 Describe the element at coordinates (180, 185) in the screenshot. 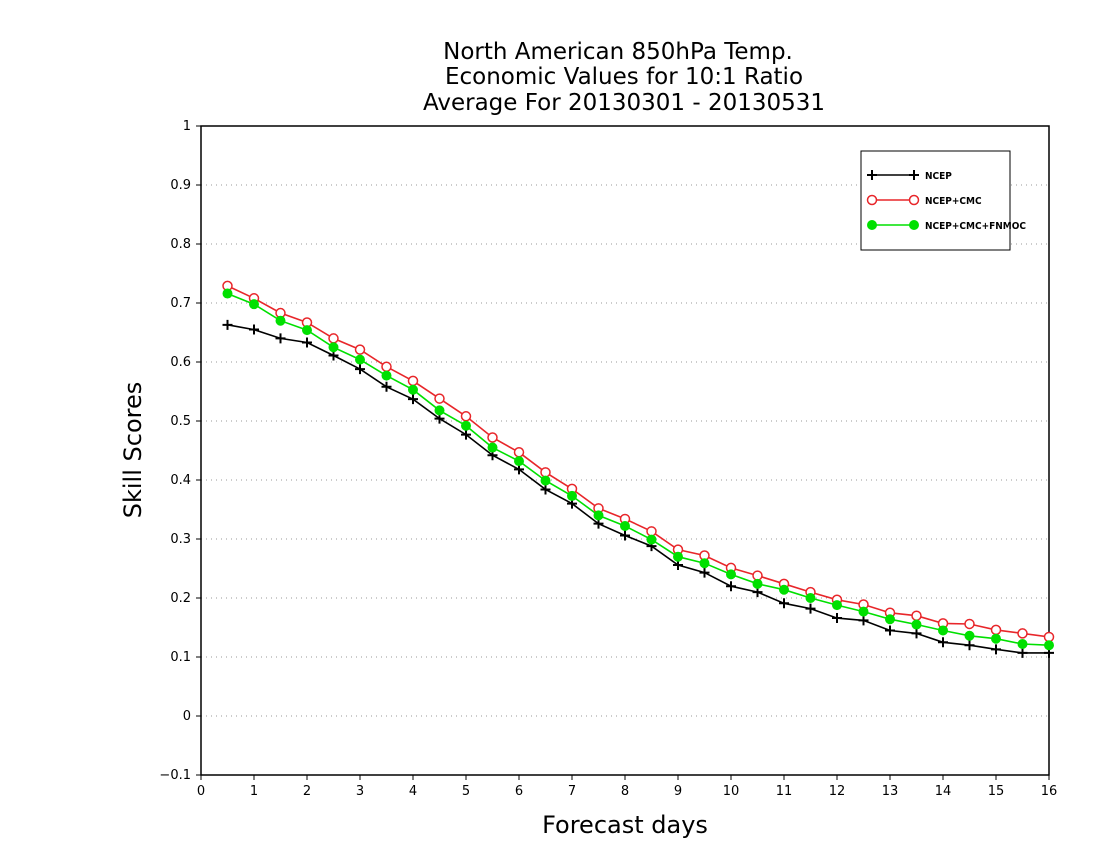

I see `y-tick-label: 0.9` at that location.